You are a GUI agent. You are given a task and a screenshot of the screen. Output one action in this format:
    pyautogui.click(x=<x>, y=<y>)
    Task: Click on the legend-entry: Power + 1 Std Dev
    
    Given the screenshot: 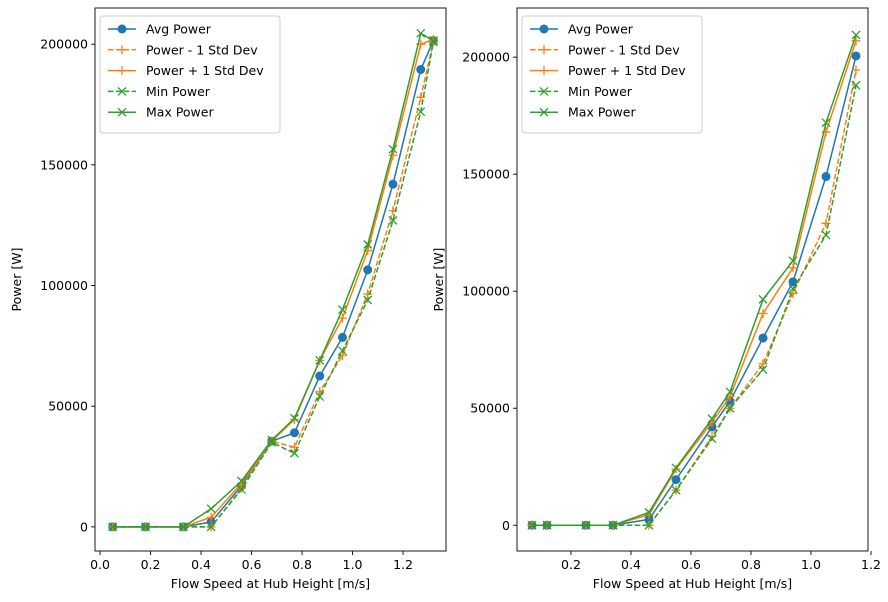 What is the action you would take?
    pyautogui.click(x=608, y=70)
    